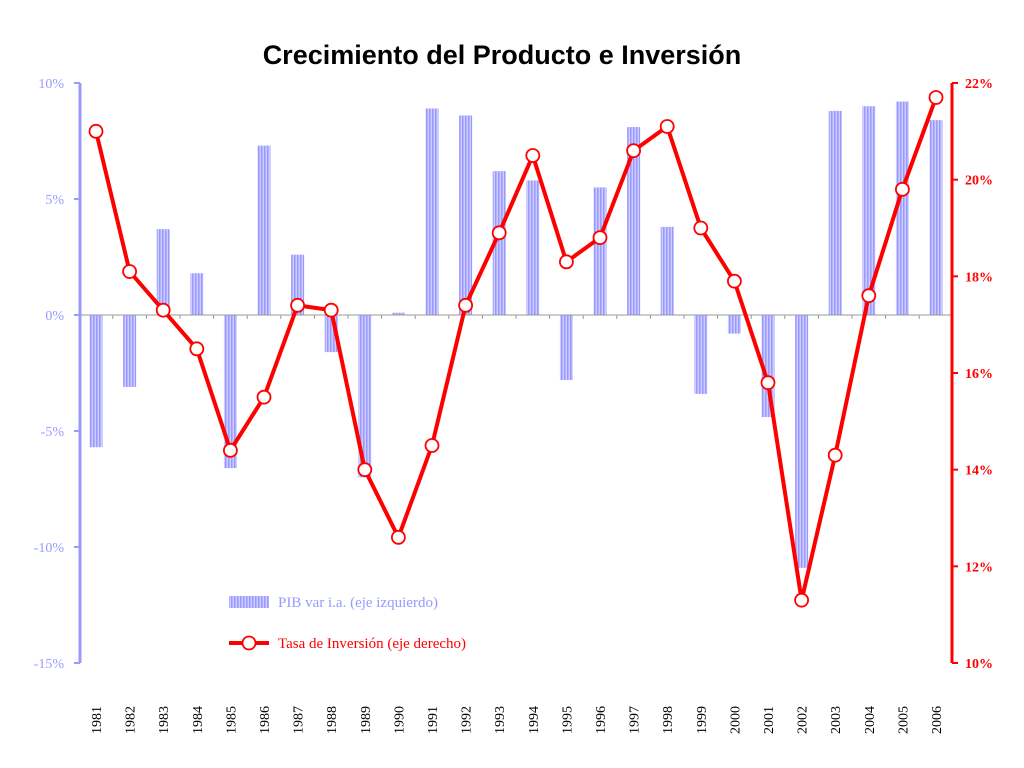 This screenshot has width=1024, height=768. I want to click on investment-point-2000, so click(734, 281).